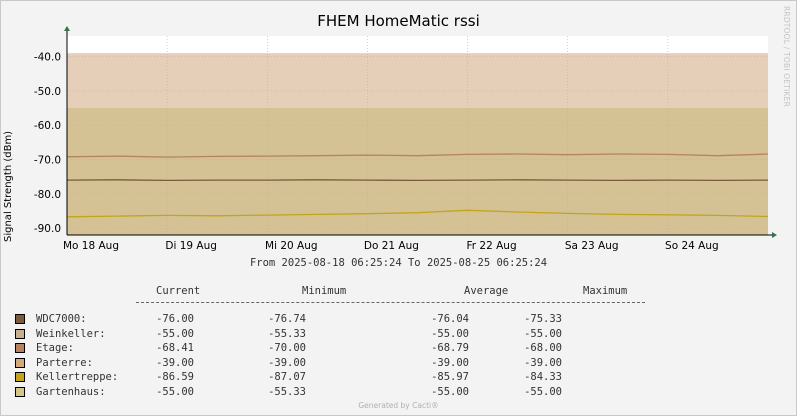 This screenshot has width=797, height=416. I want to click on series-line-wdc, so click(417, 180).